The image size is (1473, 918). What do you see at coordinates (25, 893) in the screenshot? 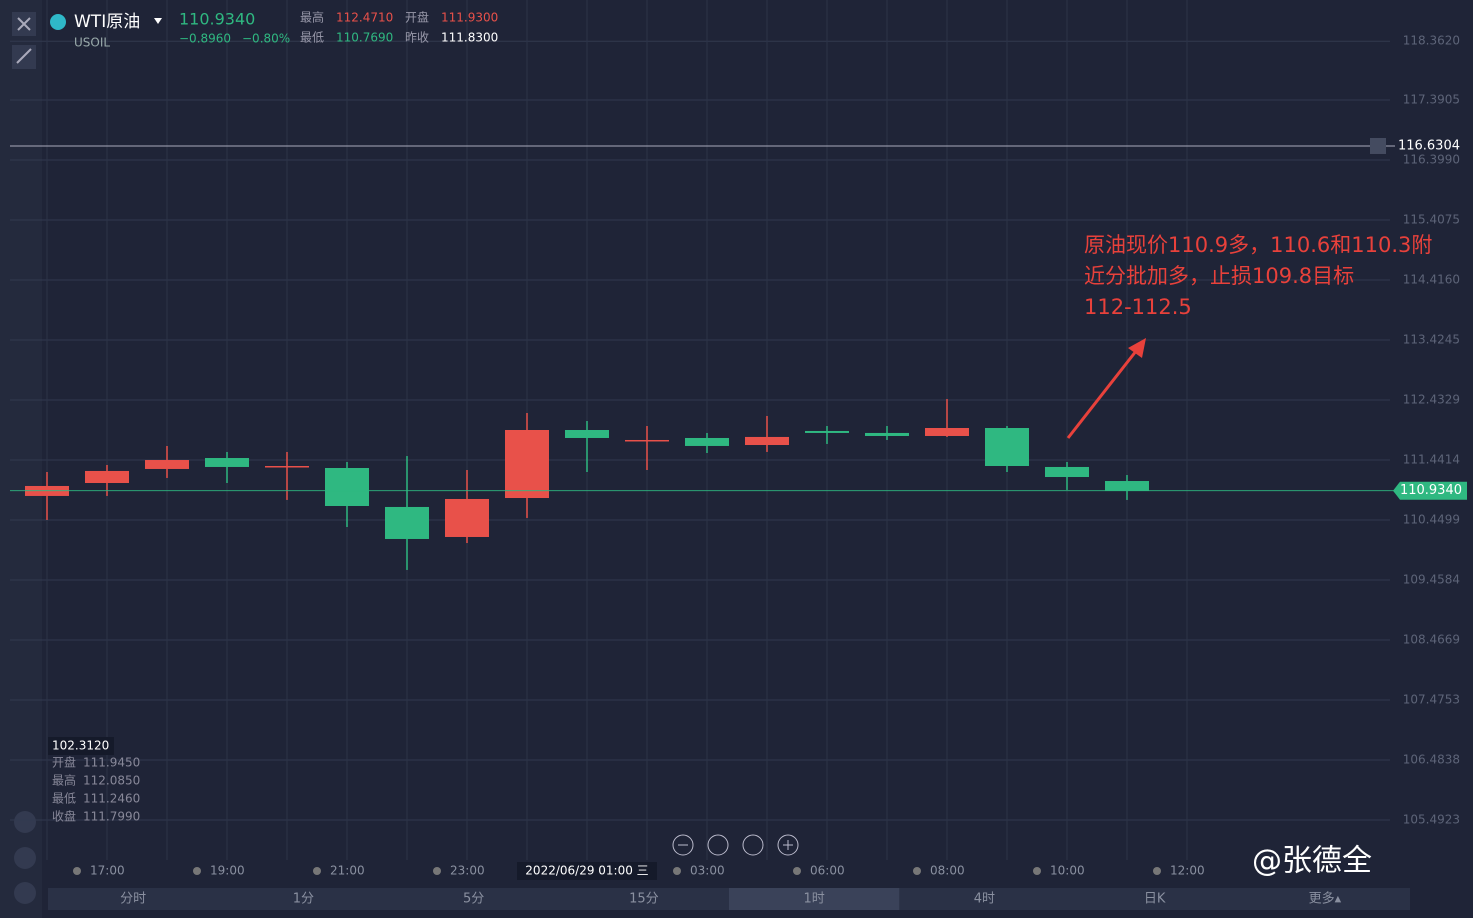
I see `compare-button` at bounding box center [25, 893].